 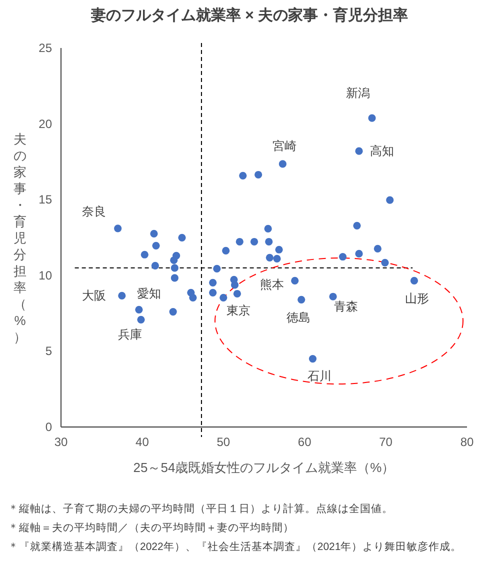 What do you see at coordinates (151, 527) in the screenshot?
I see `text: ＊縦軸＝夫の平均時間／（夫の平均時間＋妻の平均時間）` at bounding box center [151, 527].